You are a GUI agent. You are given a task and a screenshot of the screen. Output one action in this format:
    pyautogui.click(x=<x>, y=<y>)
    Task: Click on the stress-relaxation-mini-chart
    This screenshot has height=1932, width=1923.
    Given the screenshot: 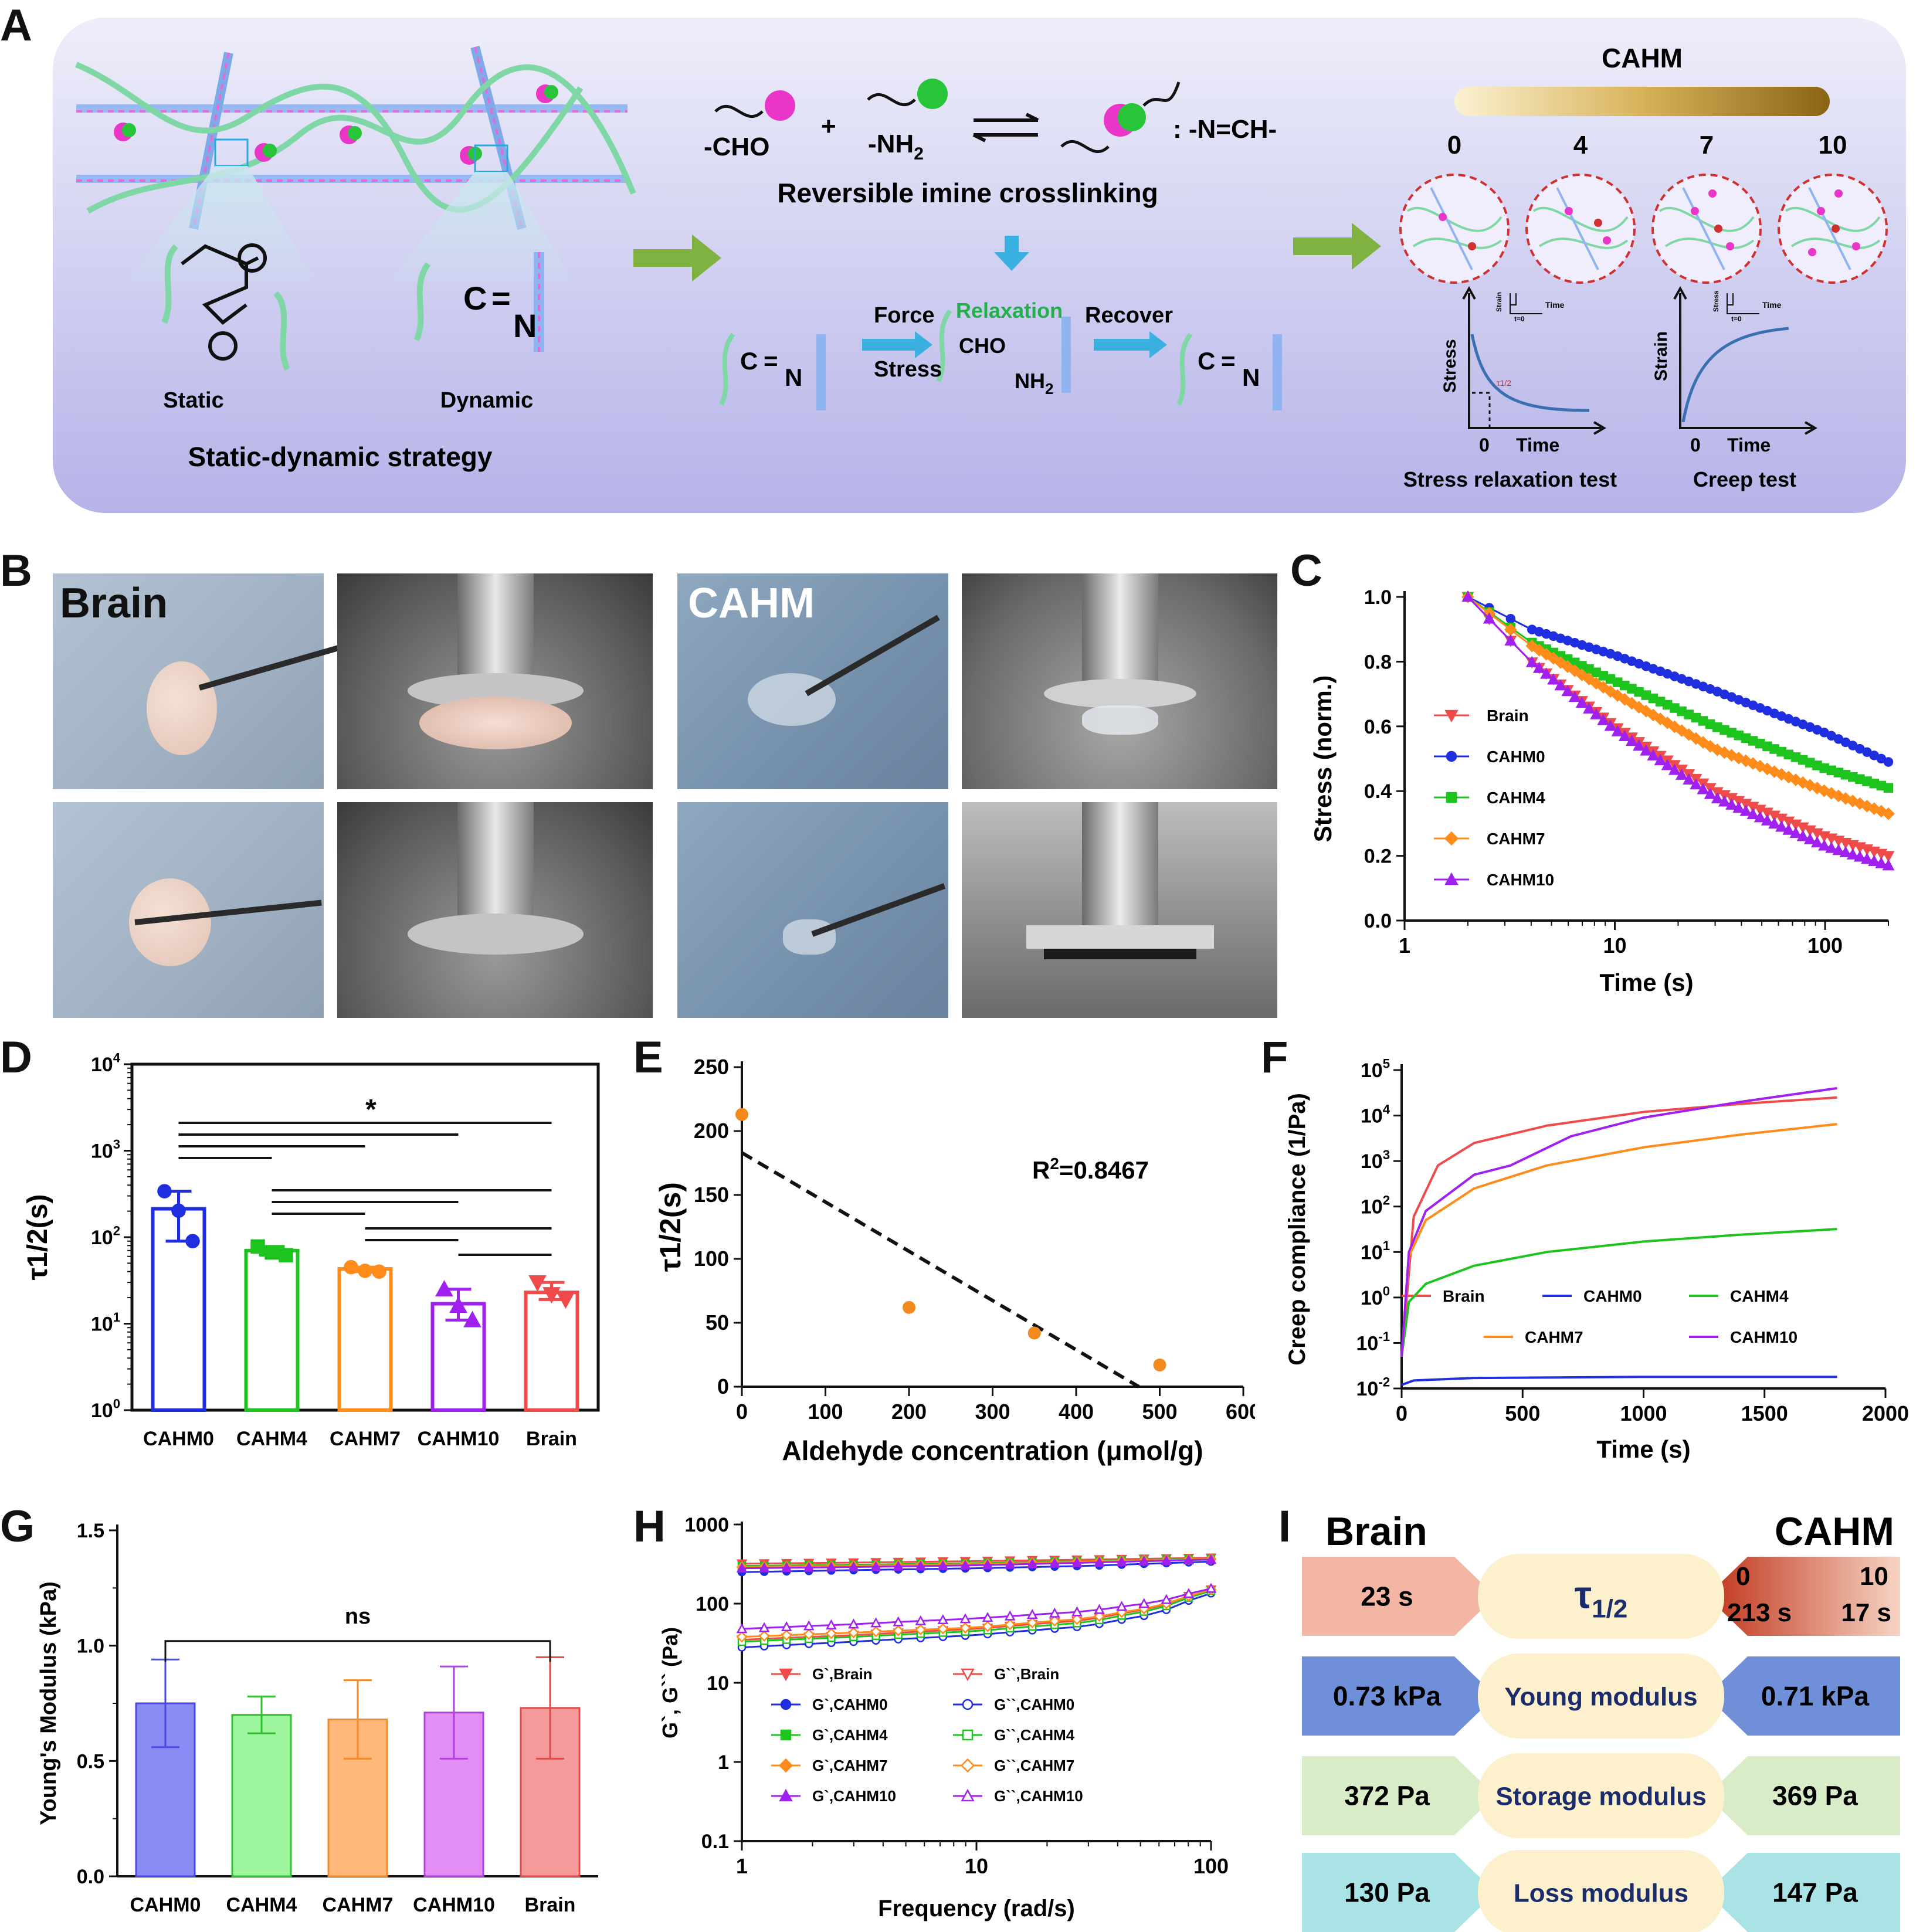 What is the action you would take?
    pyautogui.click(x=1534, y=360)
    